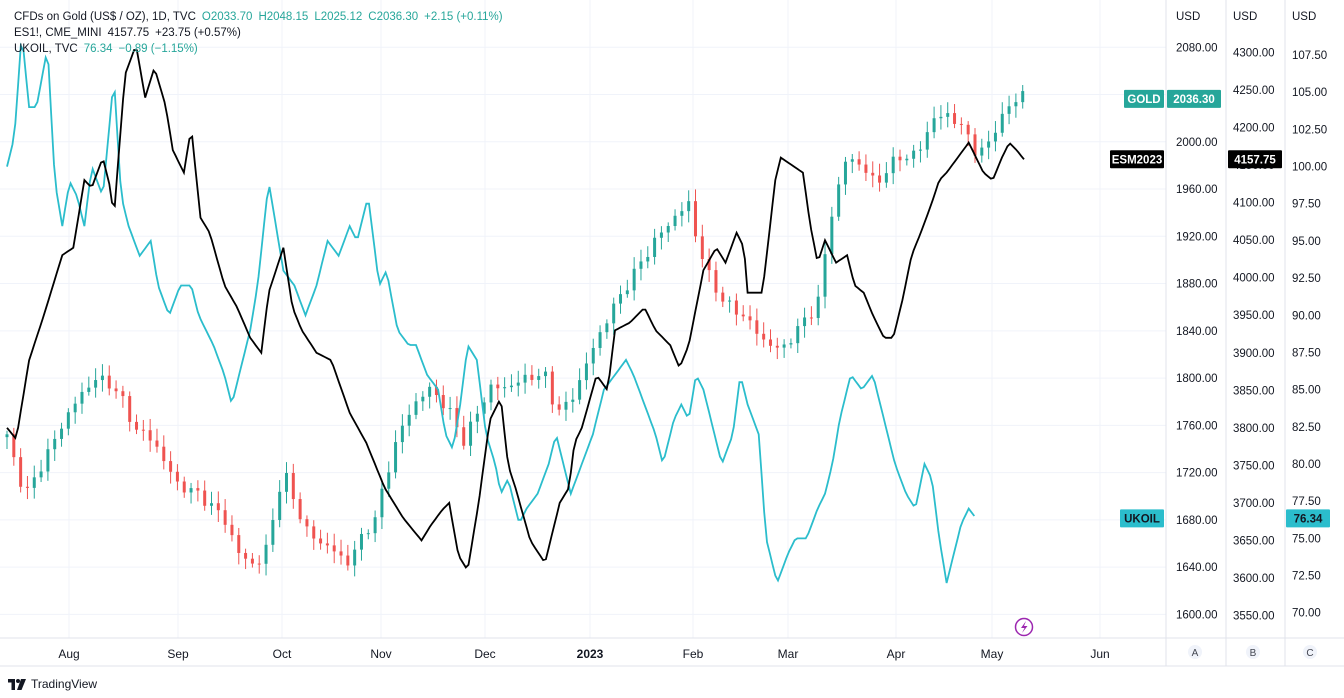 Image resolution: width=1344 pixels, height=698 pixels. What do you see at coordinates (1254, 504) in the screenshot?
I see `axis-tick-label: 3700.00` at bounding box center [1254, 504].